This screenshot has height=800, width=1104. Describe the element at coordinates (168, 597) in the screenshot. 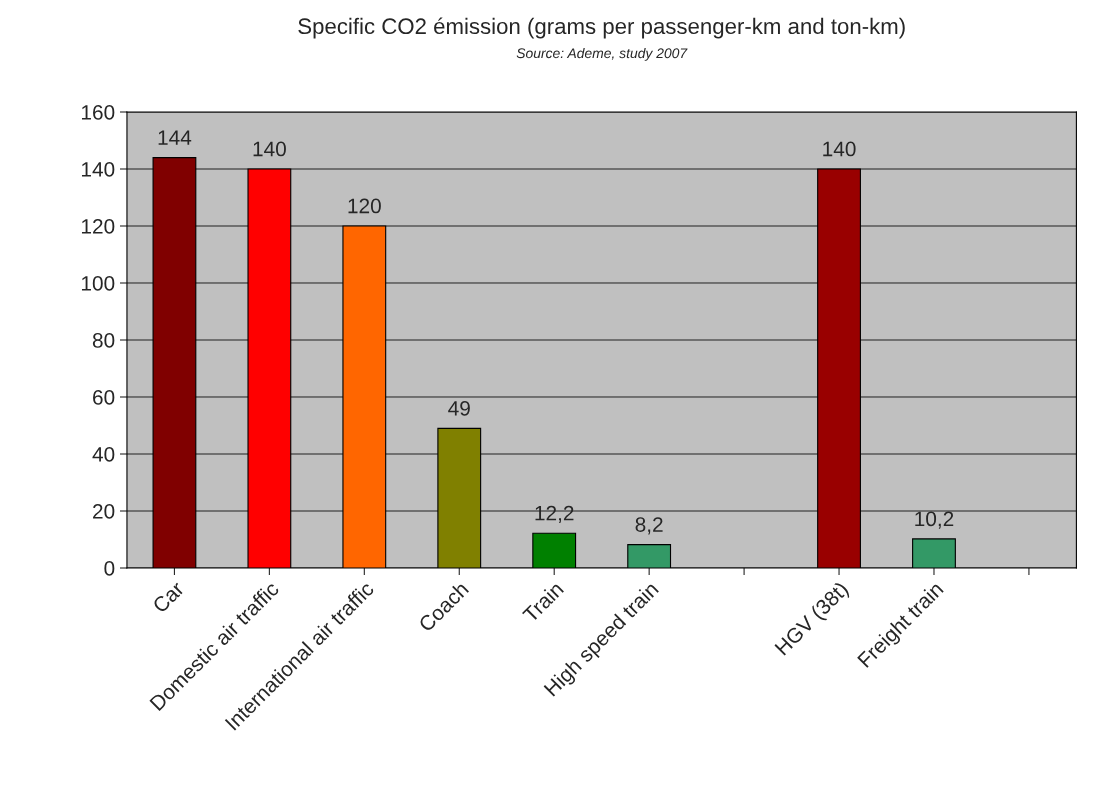

I see `x-tick-label: Car` at that location.